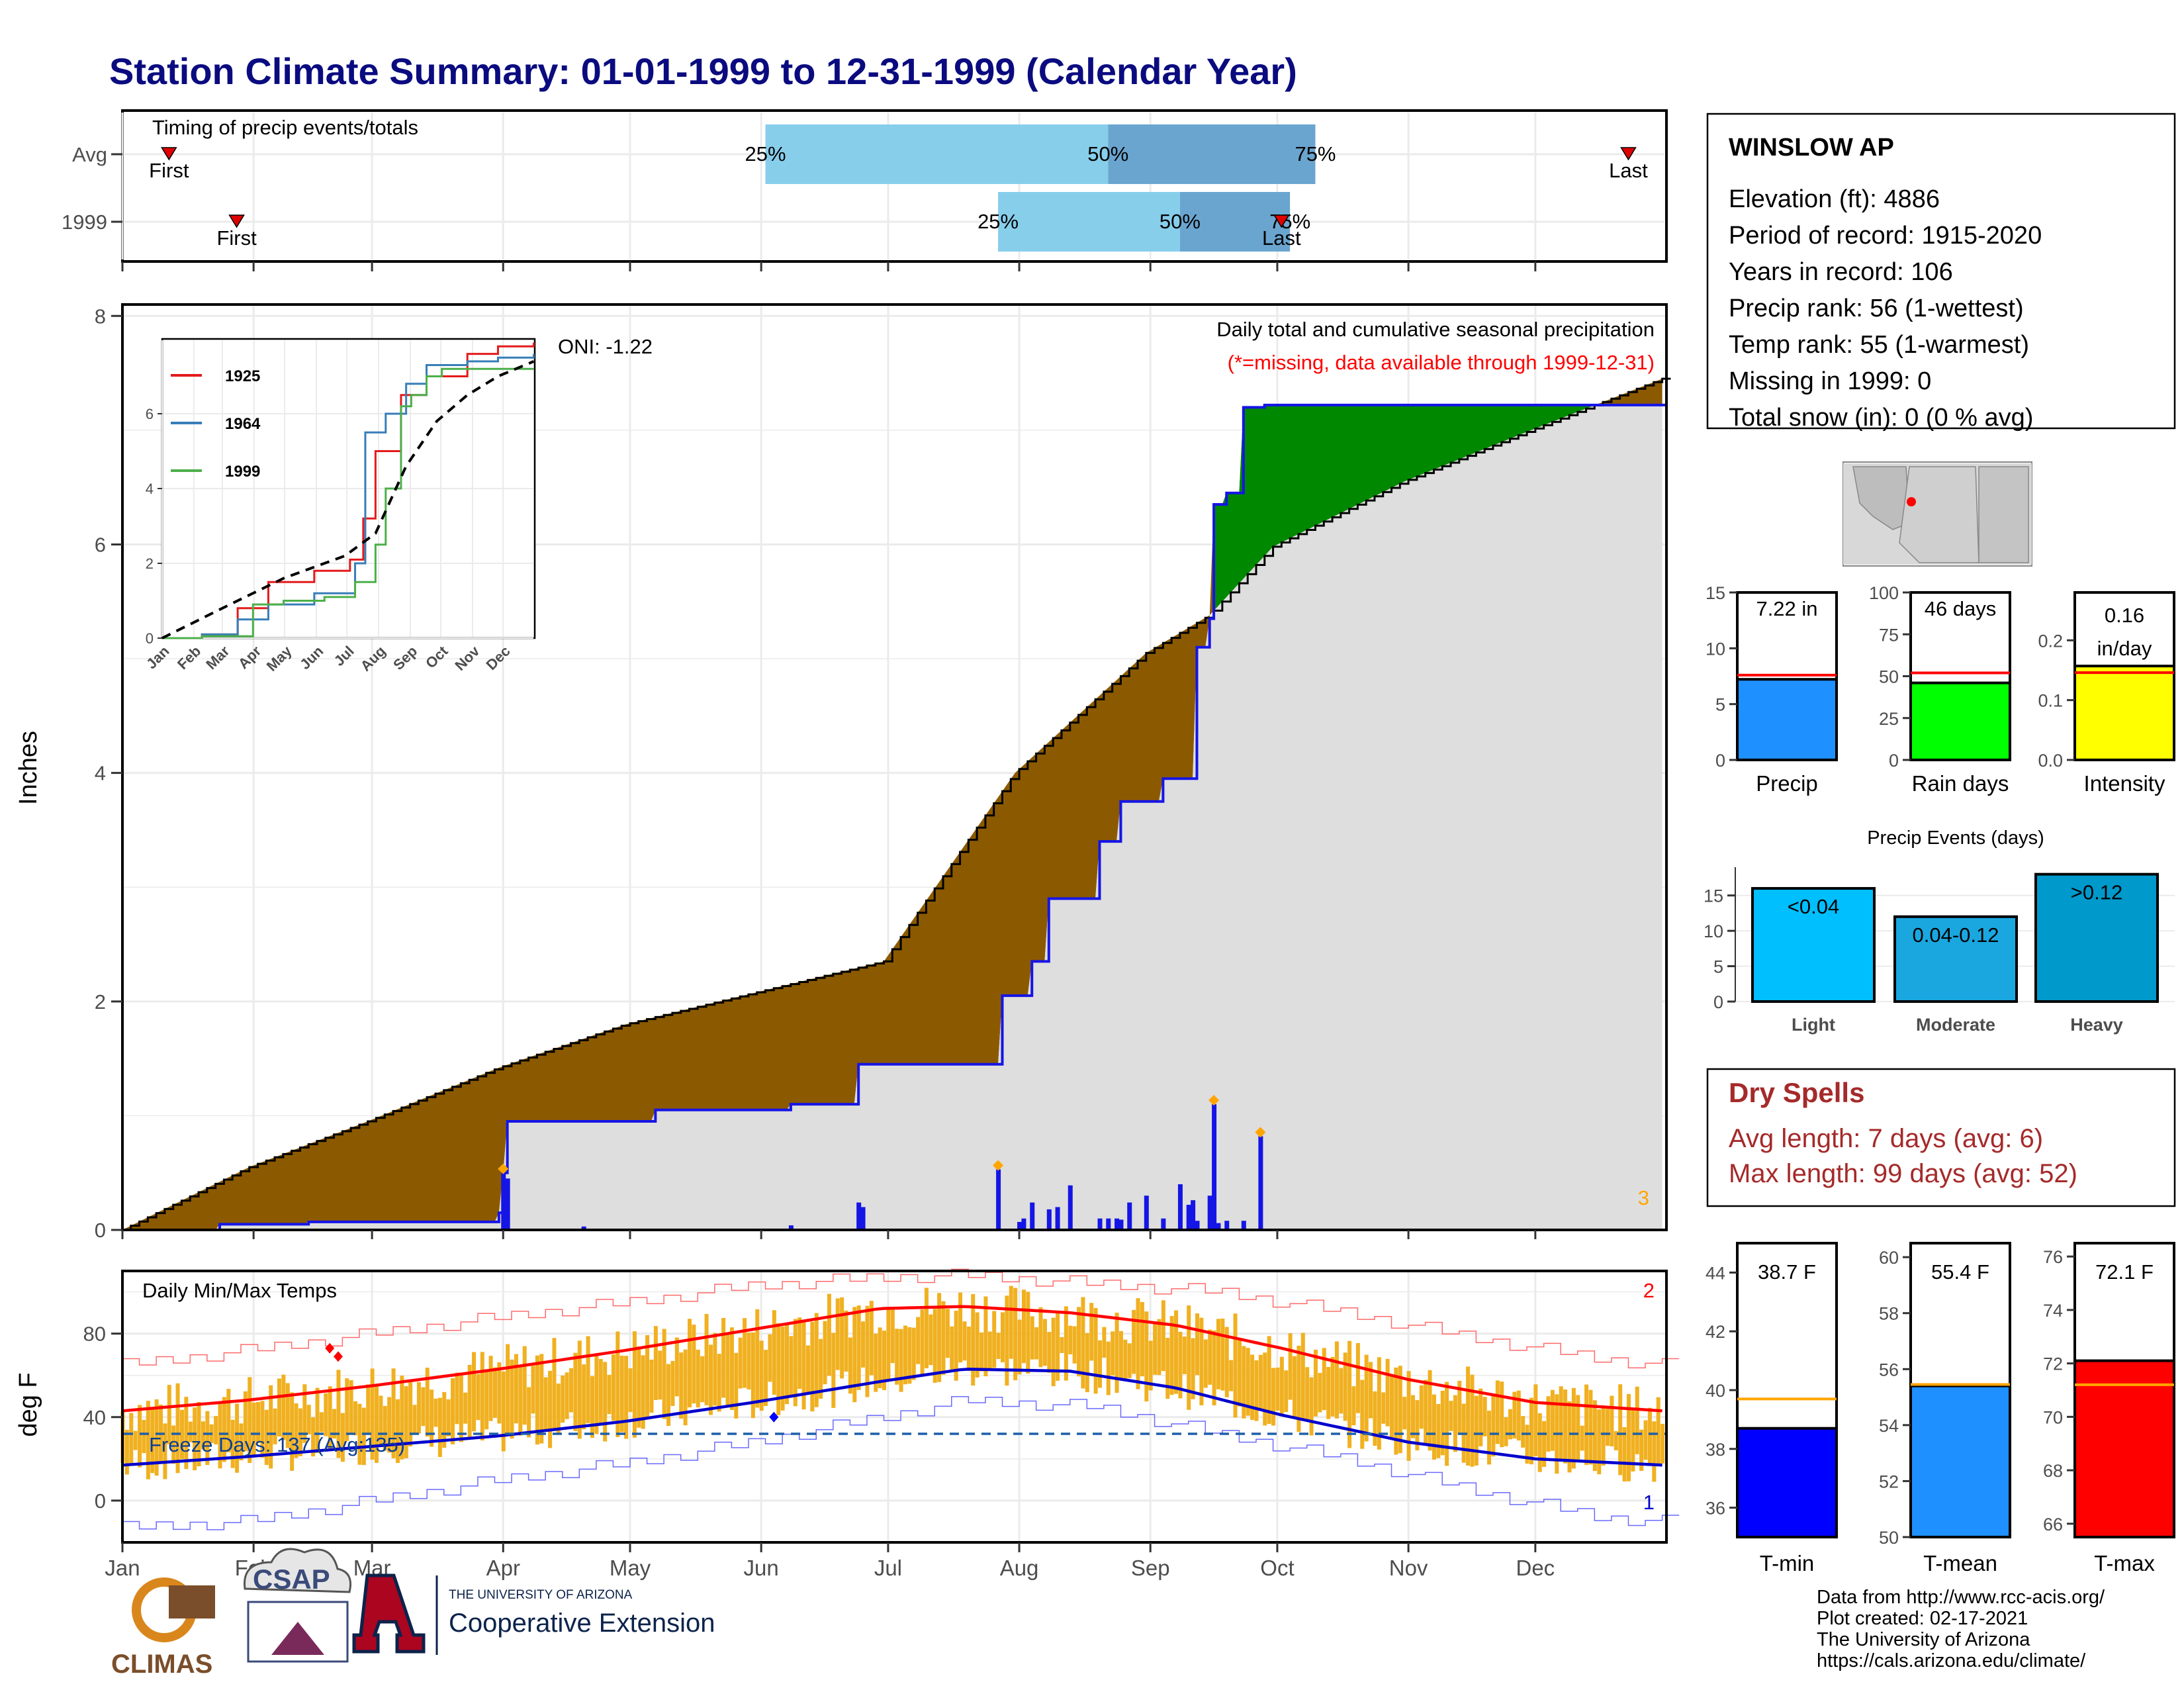  What do you see at coordinates (1715, 1391) in the screenshot?
I see `temp-summary-ytick-label: 40` at bounding box center [1715, 1391].